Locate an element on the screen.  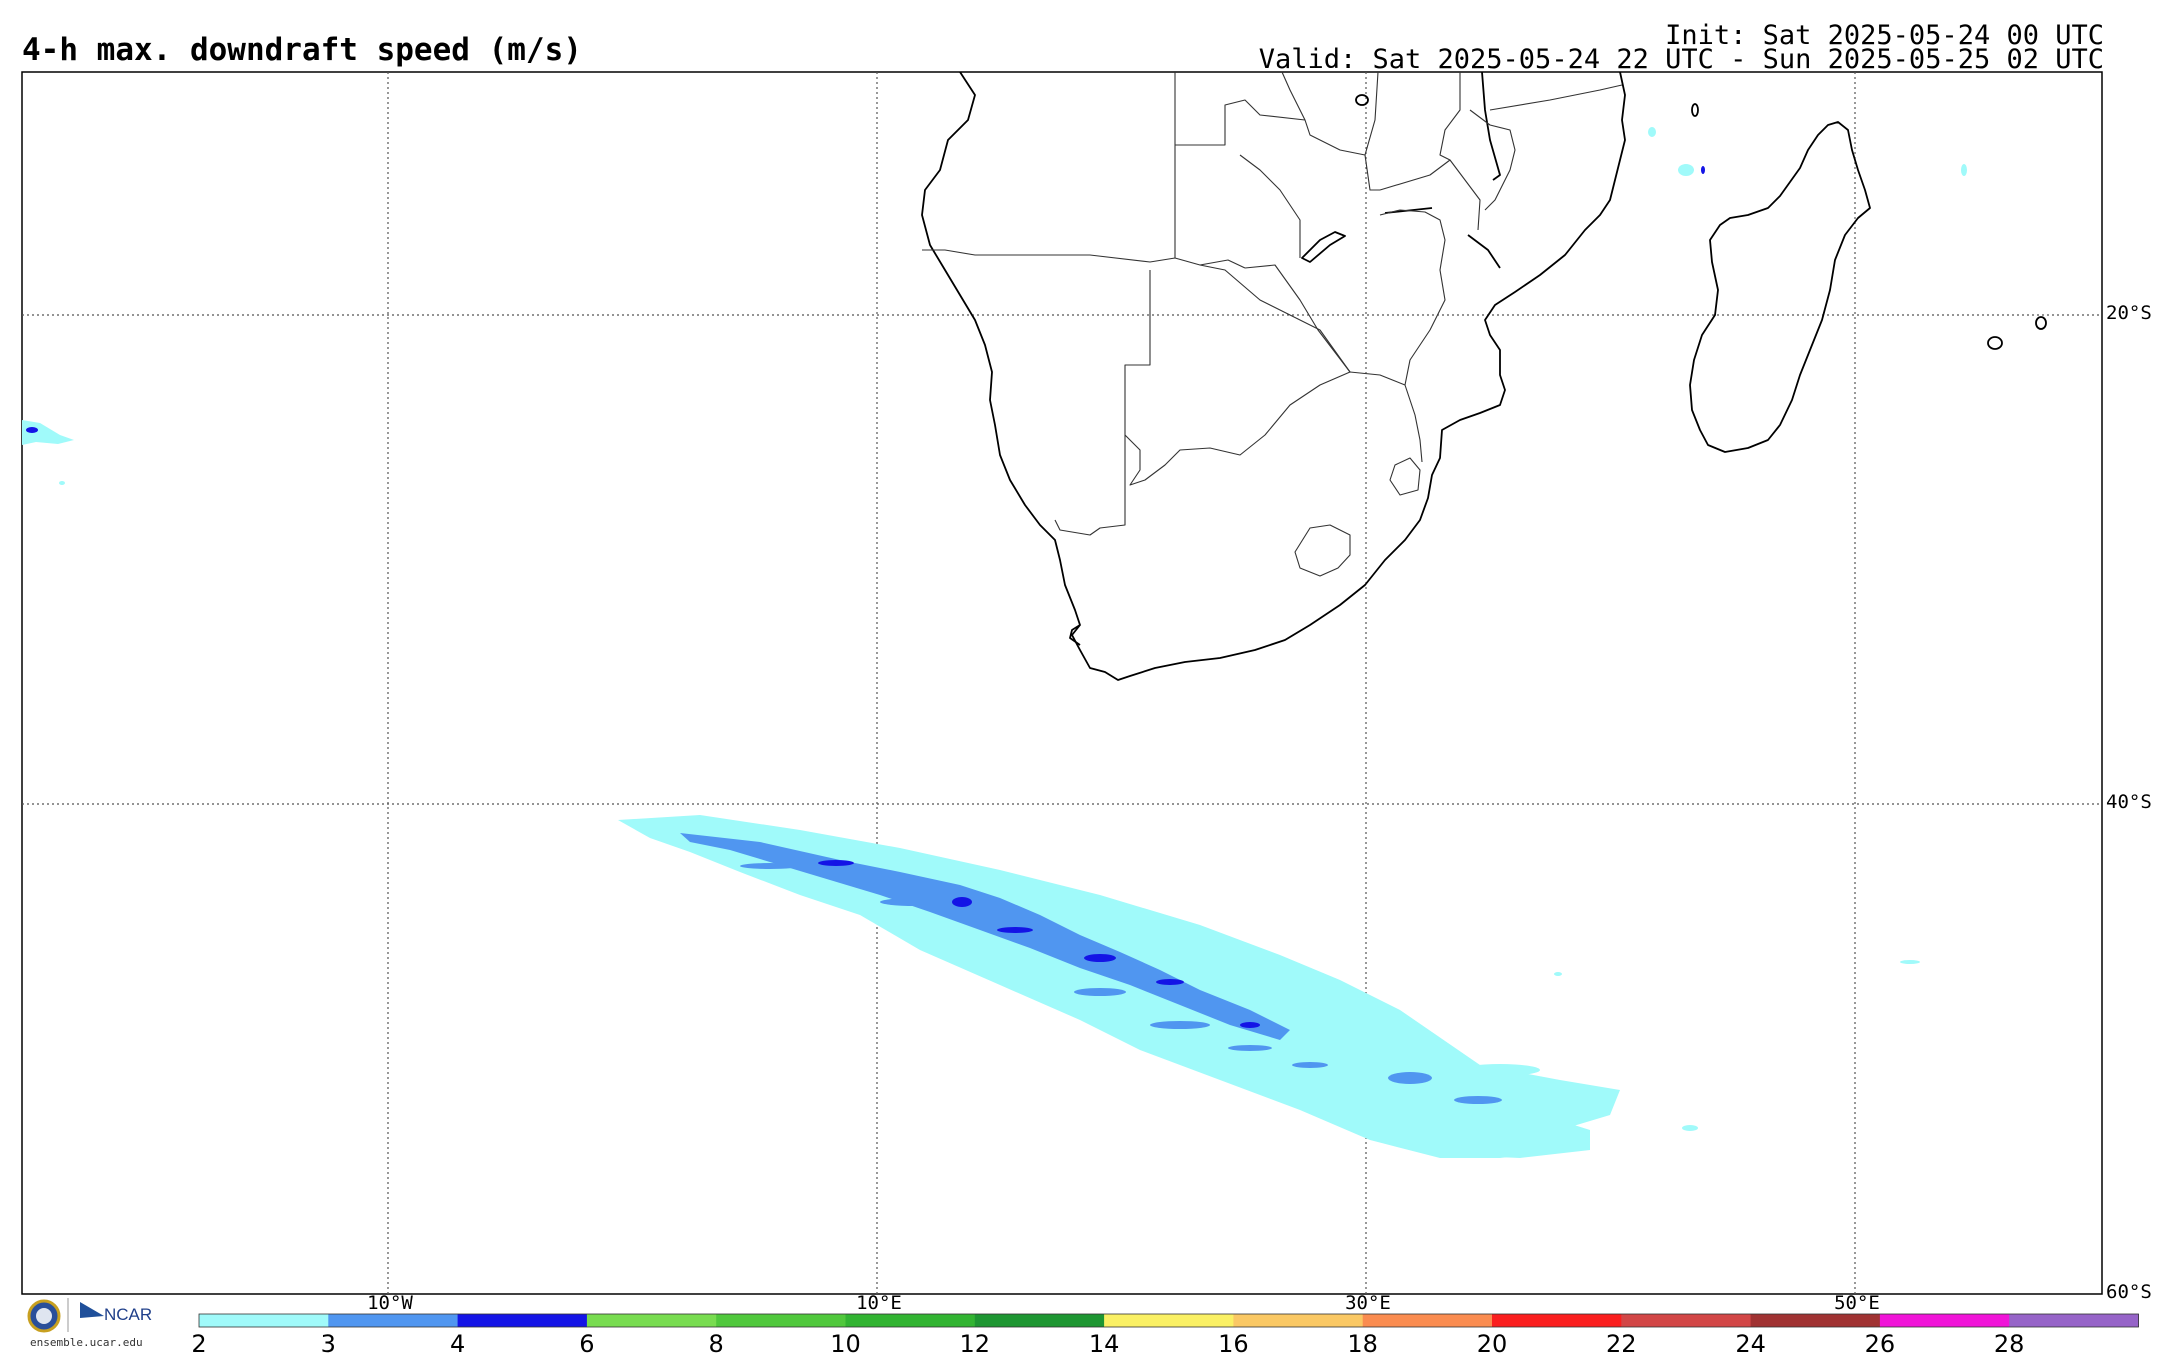
colorbar-tick-label: 8 is located at coordinates (716, 1344).